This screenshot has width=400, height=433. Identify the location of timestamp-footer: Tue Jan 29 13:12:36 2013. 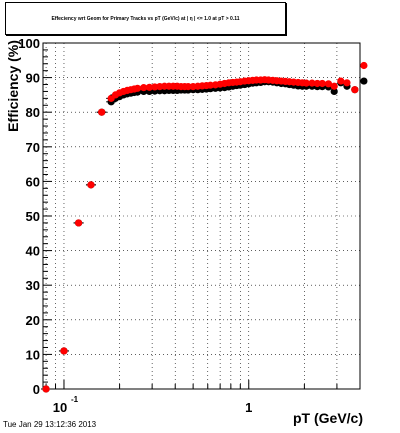
(50, 424).